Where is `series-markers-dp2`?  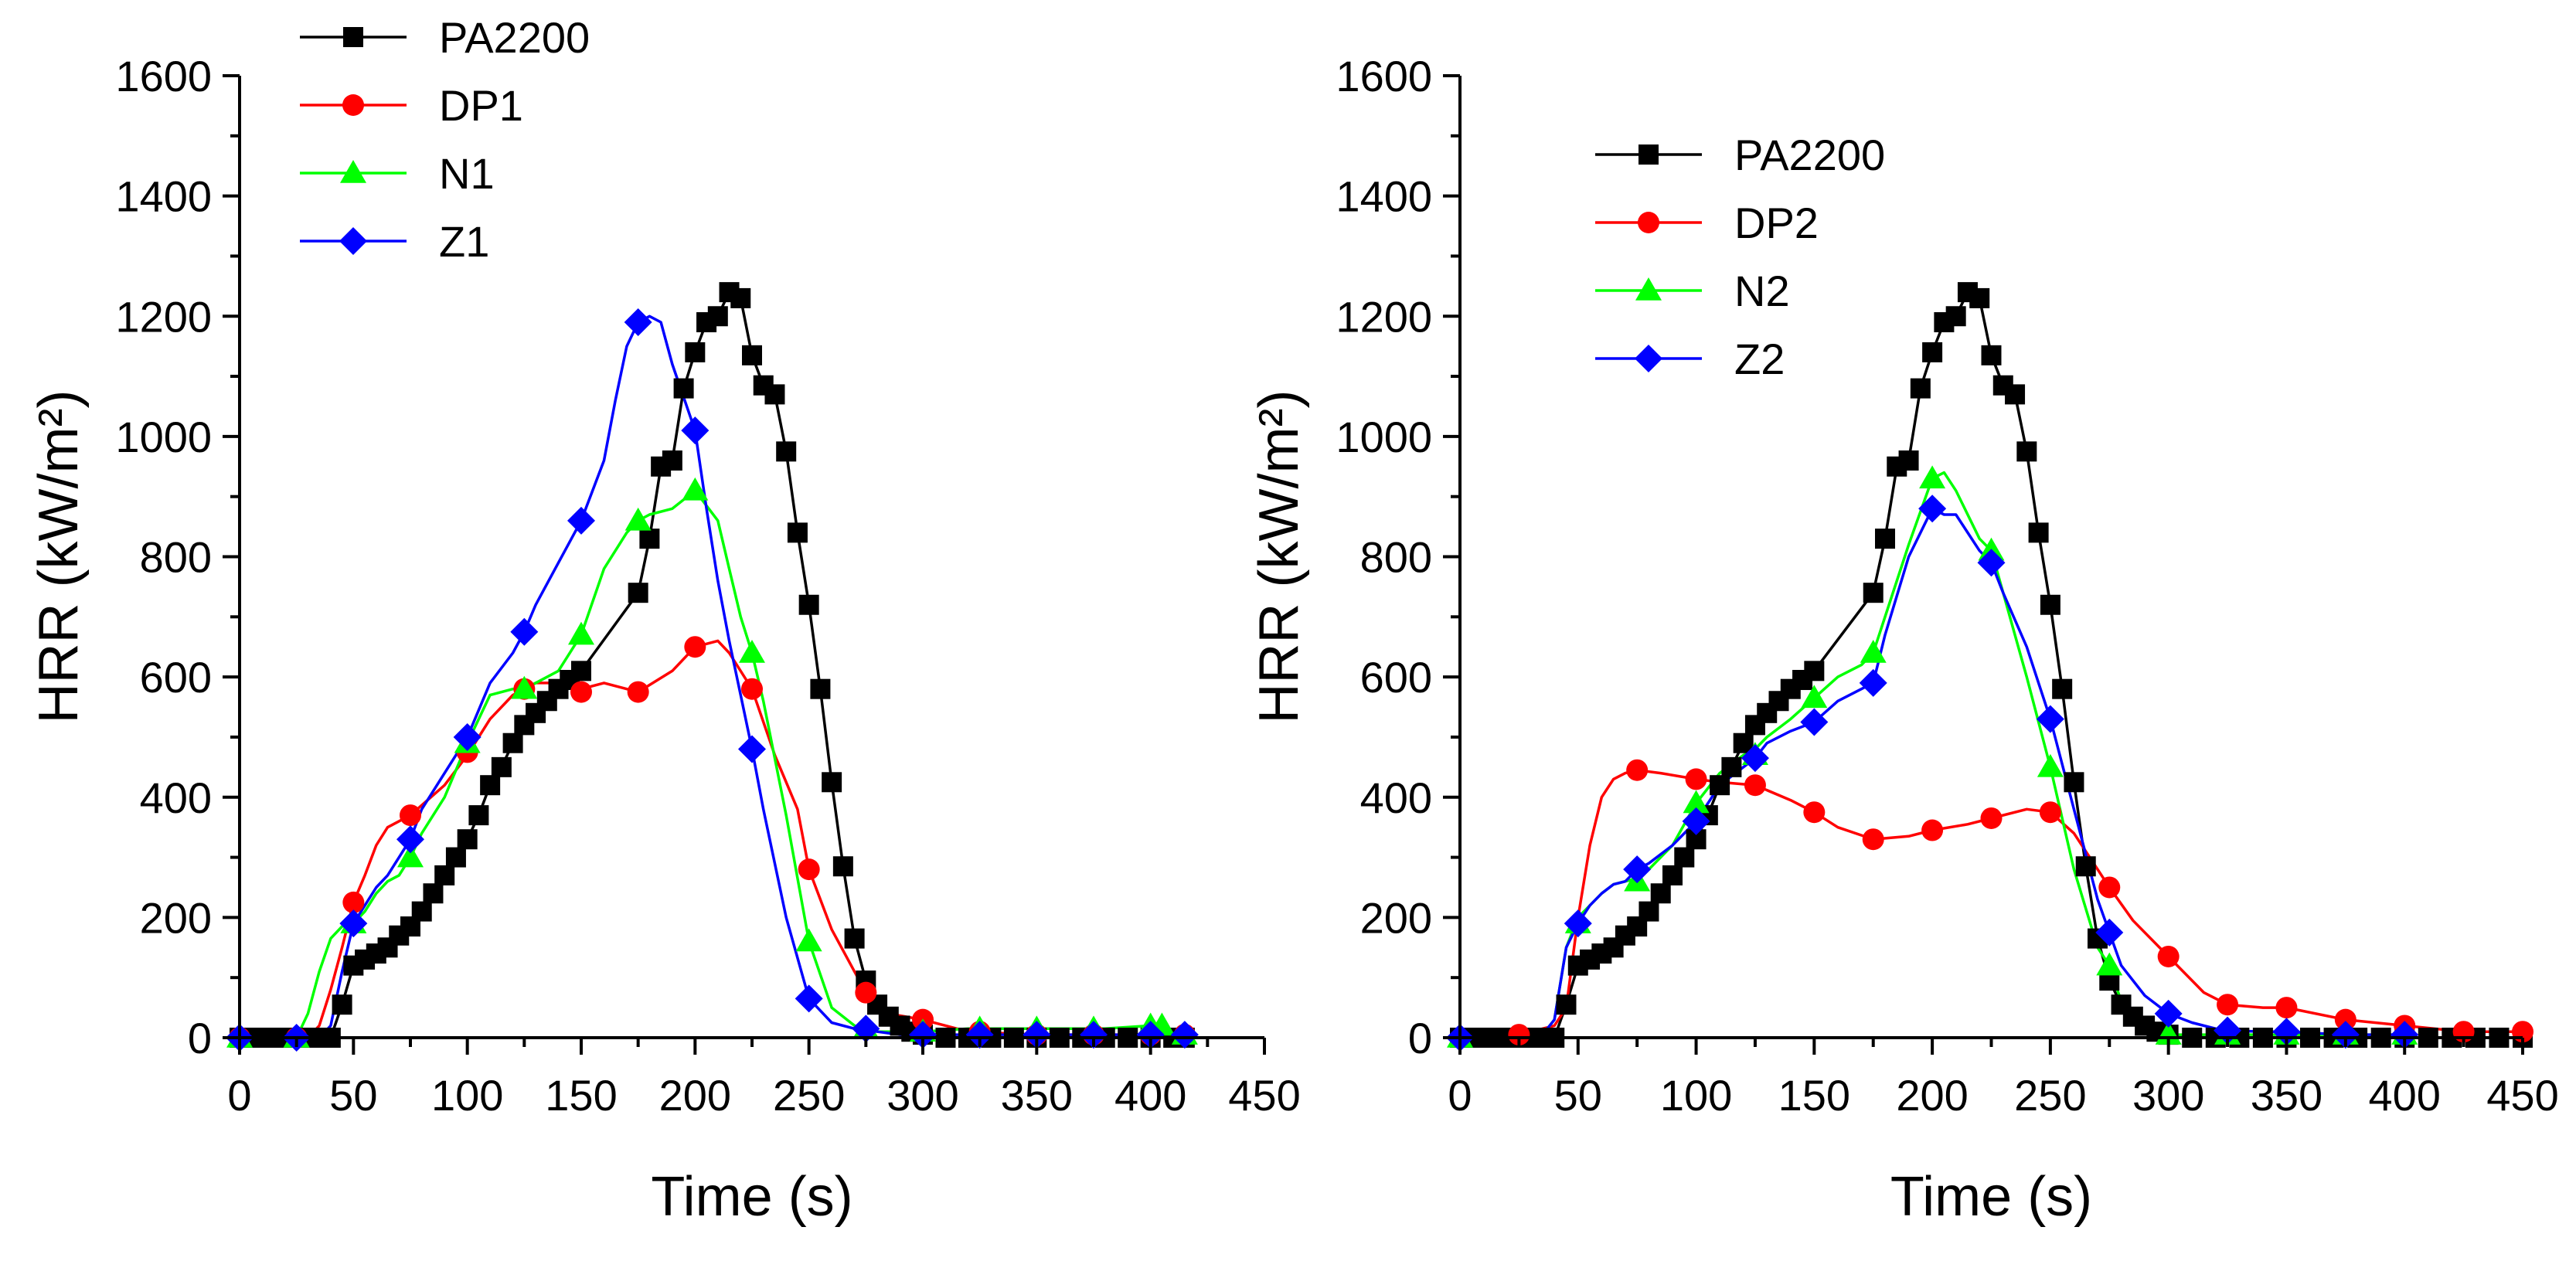
series-markers-dp2 is located at coordinates (2020, 903).